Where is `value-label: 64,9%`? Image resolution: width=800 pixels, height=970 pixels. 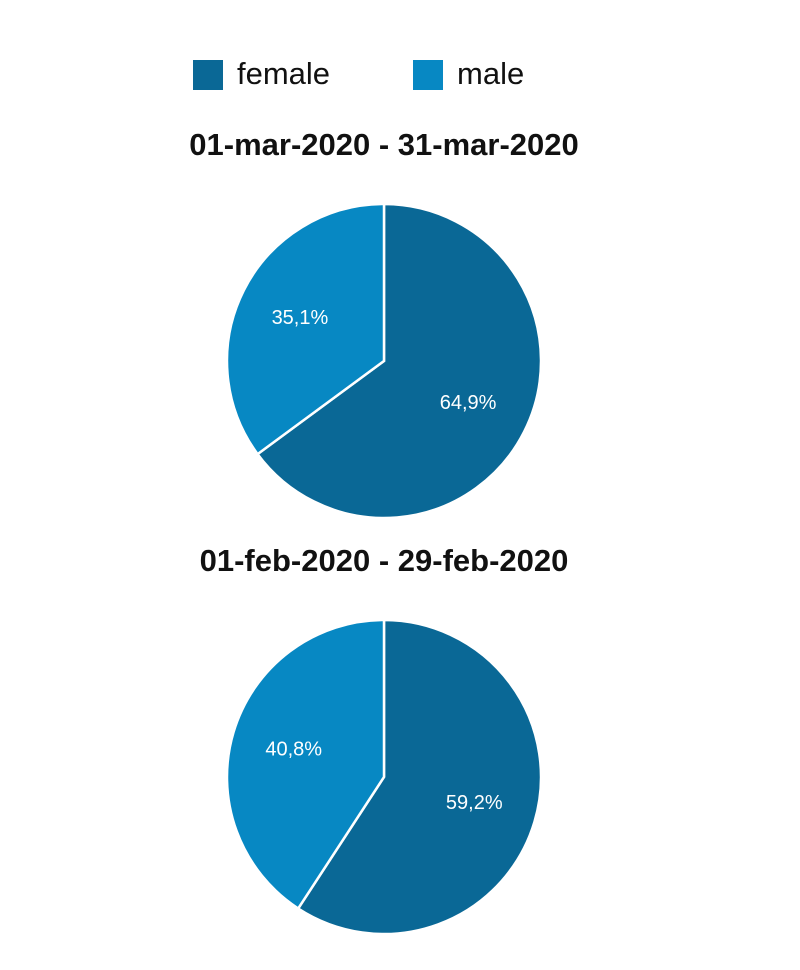
value-label: 64,9% is located at coordinates (468, 403).